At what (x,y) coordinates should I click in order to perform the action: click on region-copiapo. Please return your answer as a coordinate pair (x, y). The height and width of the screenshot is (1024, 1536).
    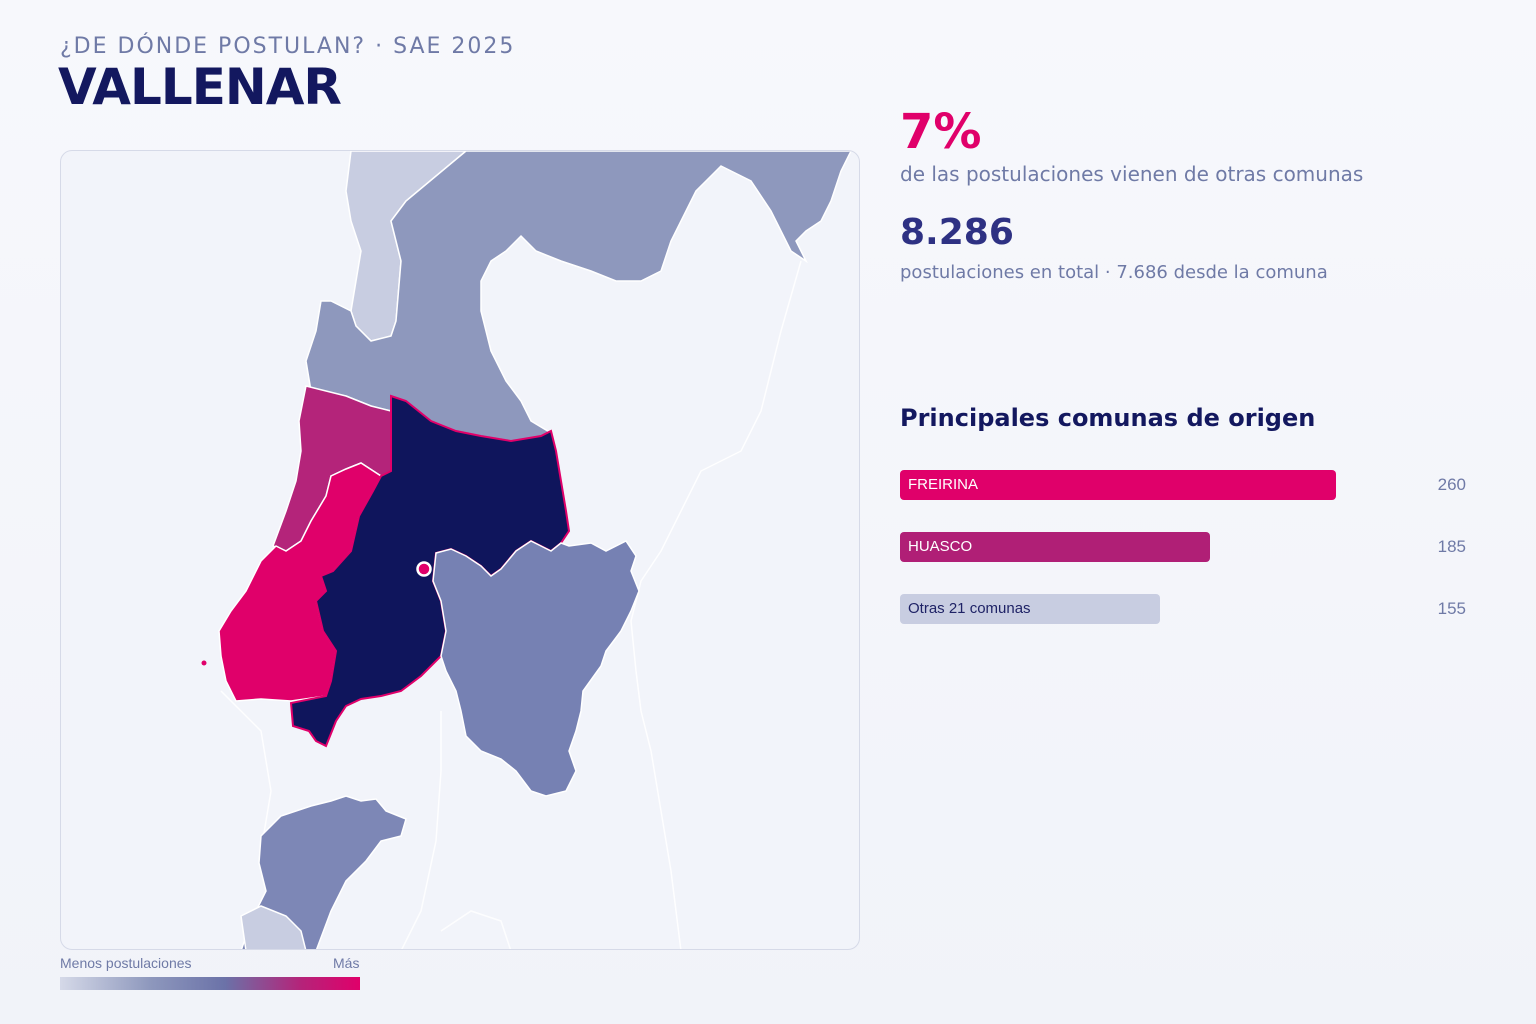
    Looking at the image, I should click on (578, 296).